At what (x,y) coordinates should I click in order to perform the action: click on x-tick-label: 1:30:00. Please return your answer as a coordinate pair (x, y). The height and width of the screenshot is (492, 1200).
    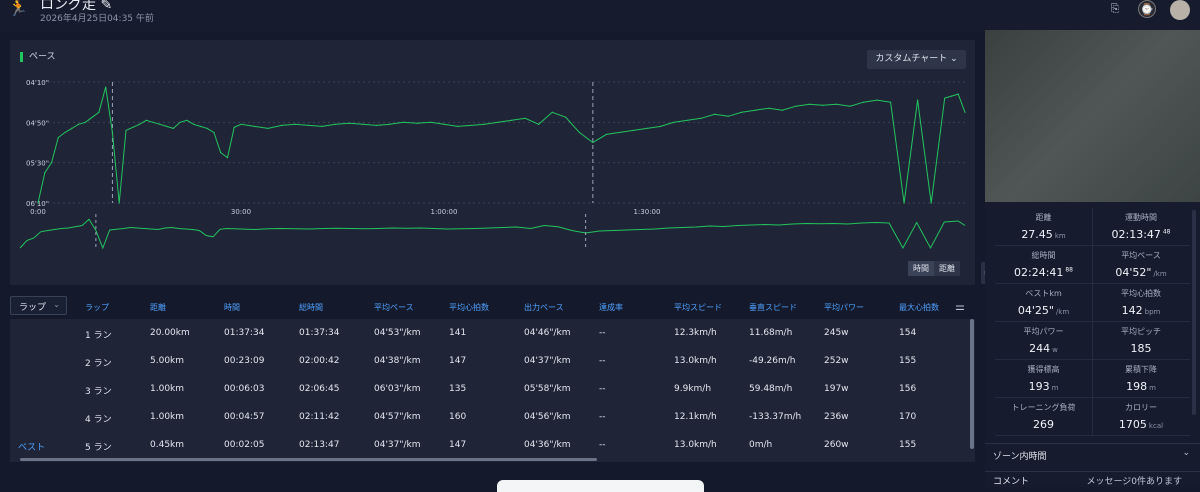
    Looking at the image, I should click on (646, 212).